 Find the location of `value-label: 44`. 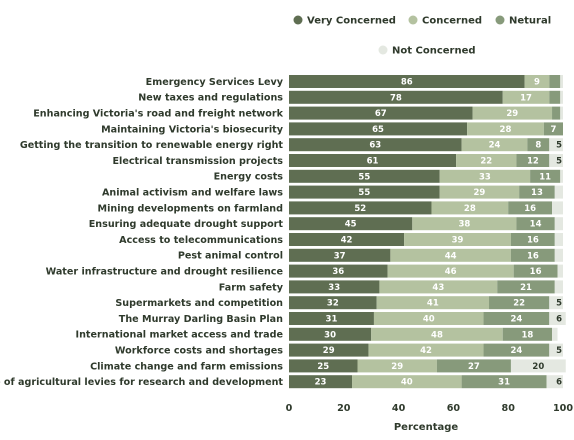

value-label: 44 is located at coordinates (451, 256).